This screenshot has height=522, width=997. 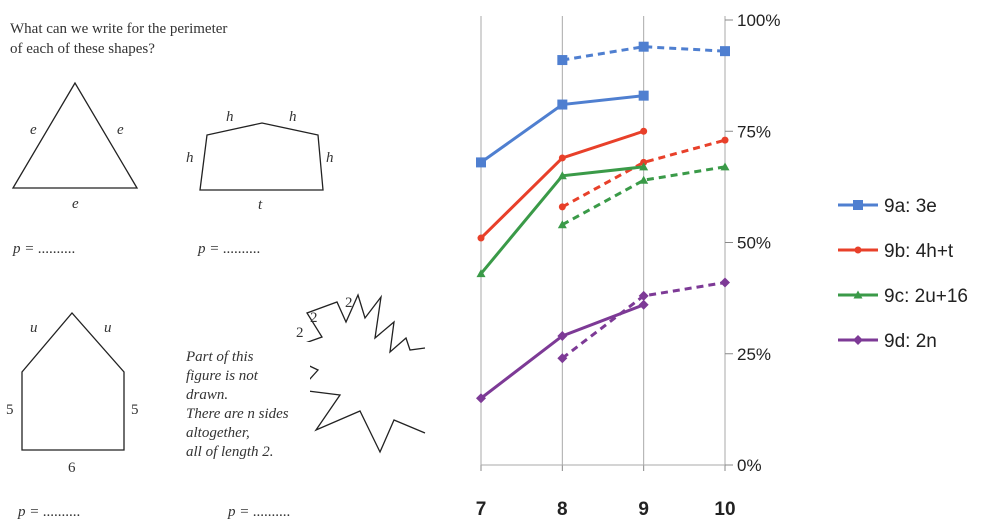 I want to click on x-tick-label: 10, so click(x=724, y=509).